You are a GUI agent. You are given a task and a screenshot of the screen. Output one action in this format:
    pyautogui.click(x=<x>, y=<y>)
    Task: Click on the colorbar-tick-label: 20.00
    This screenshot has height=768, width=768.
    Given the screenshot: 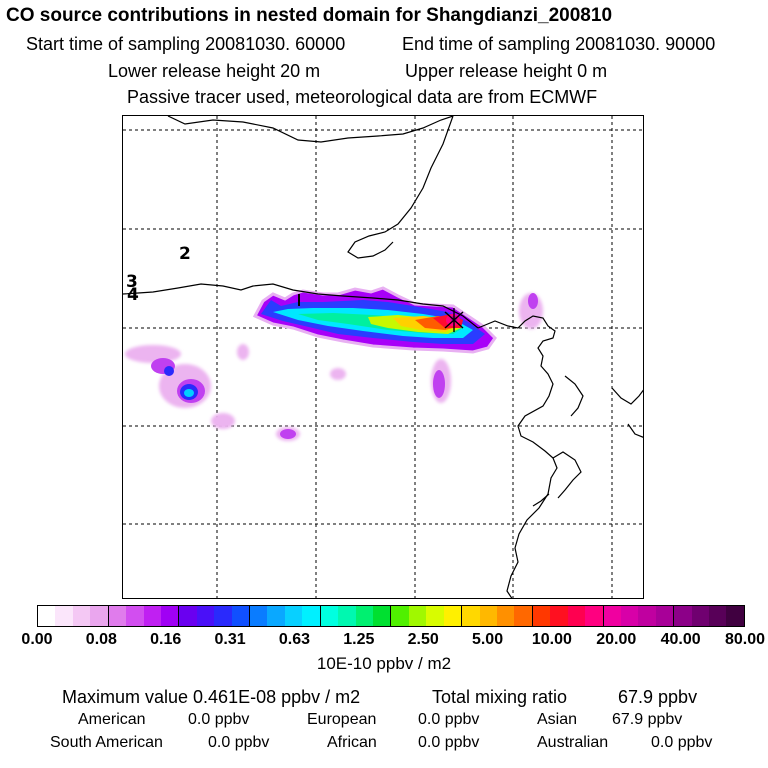 What is the action you would take?
    pyautogui.click(x=616, y=639)
    